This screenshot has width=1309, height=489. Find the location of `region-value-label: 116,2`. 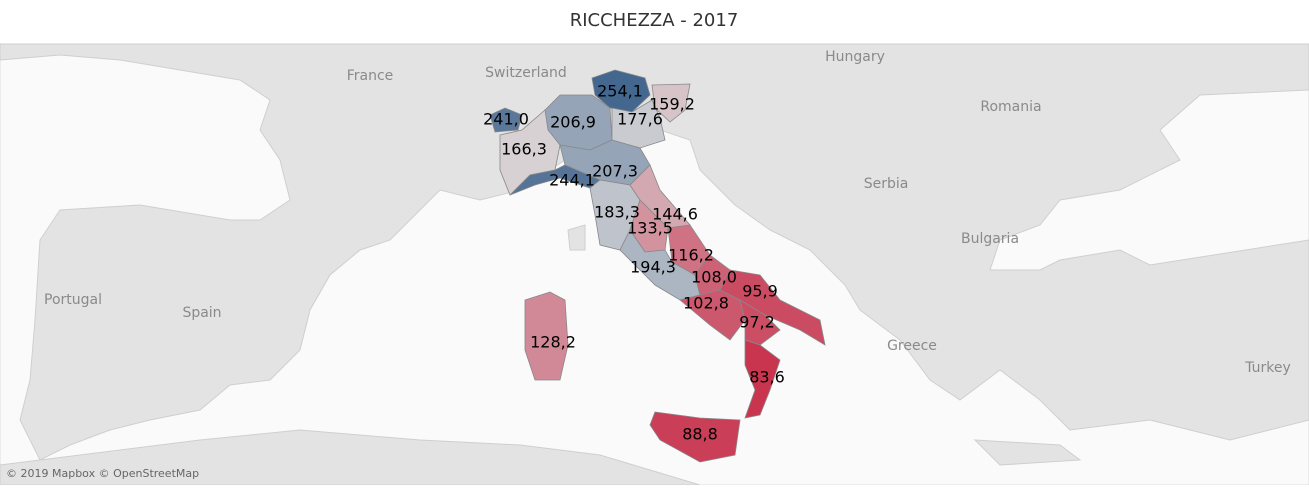

region-value-label: 116,2 is located at coordinates (691, 255).